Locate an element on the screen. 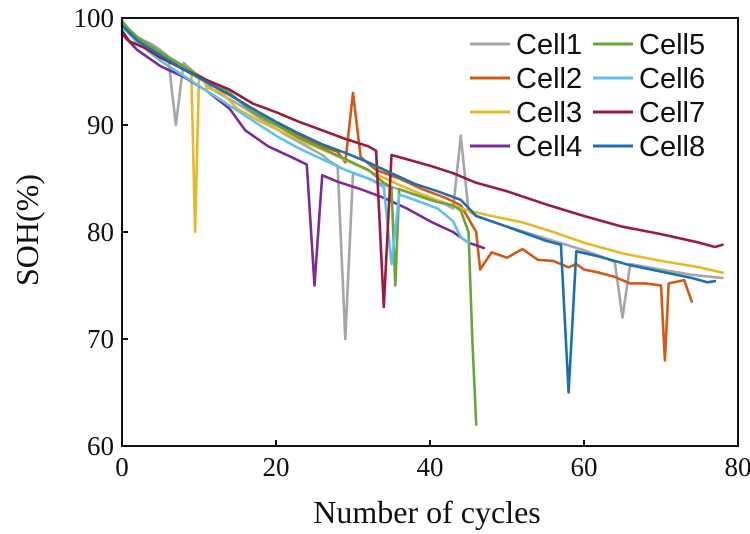  legend-label-cell7: Cell7 is located at coordinates (672, 113).